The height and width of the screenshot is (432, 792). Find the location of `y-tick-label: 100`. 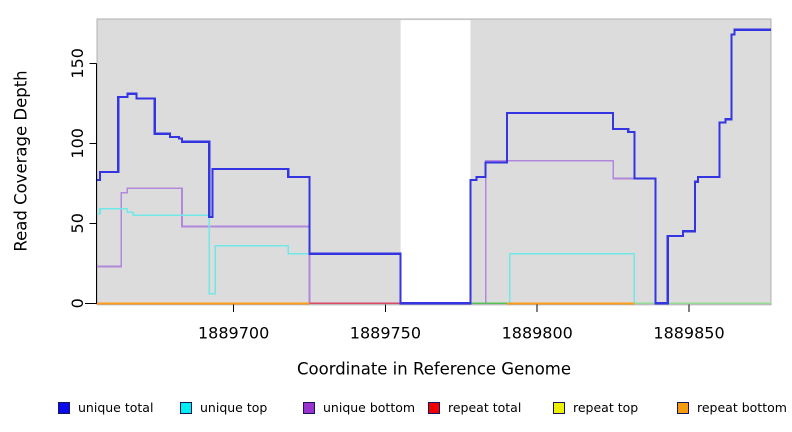

y-tick-label: 100 is located at coordinates (77, 143).